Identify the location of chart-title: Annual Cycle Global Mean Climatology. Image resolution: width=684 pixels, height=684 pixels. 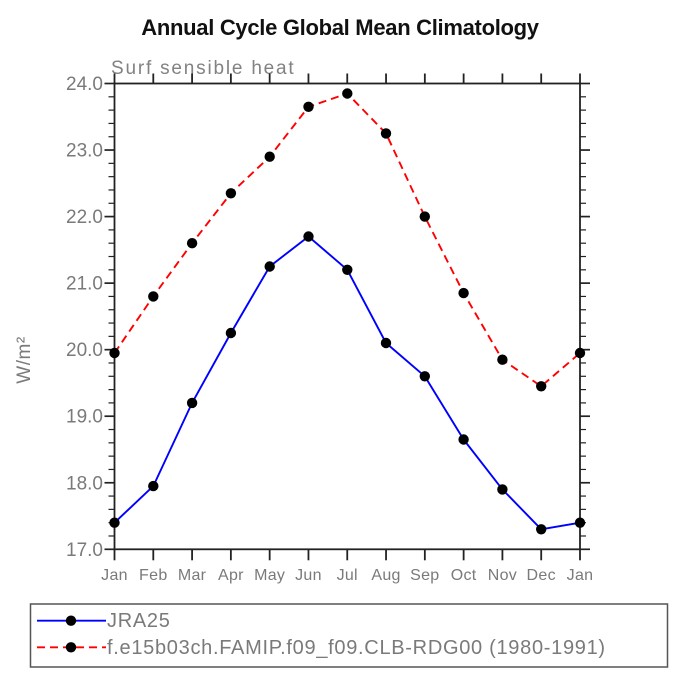
(340, 27).